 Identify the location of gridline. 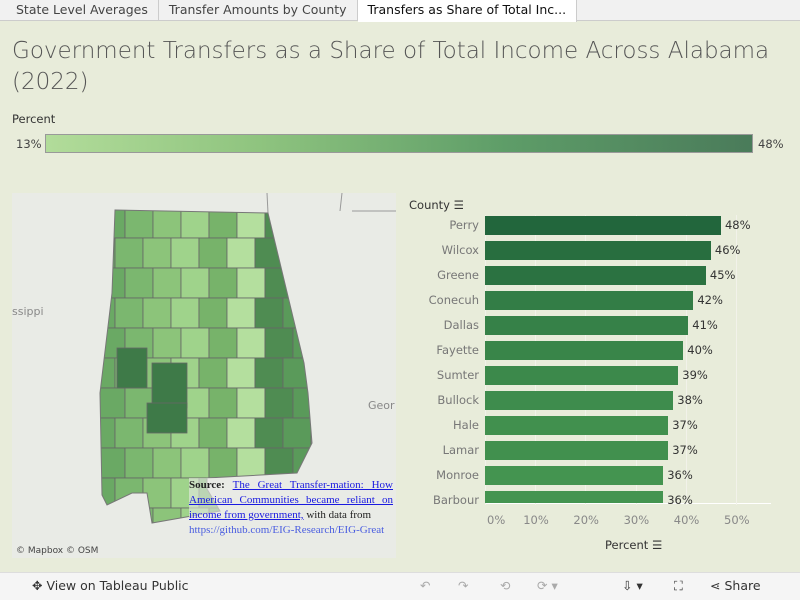
(686, 360).